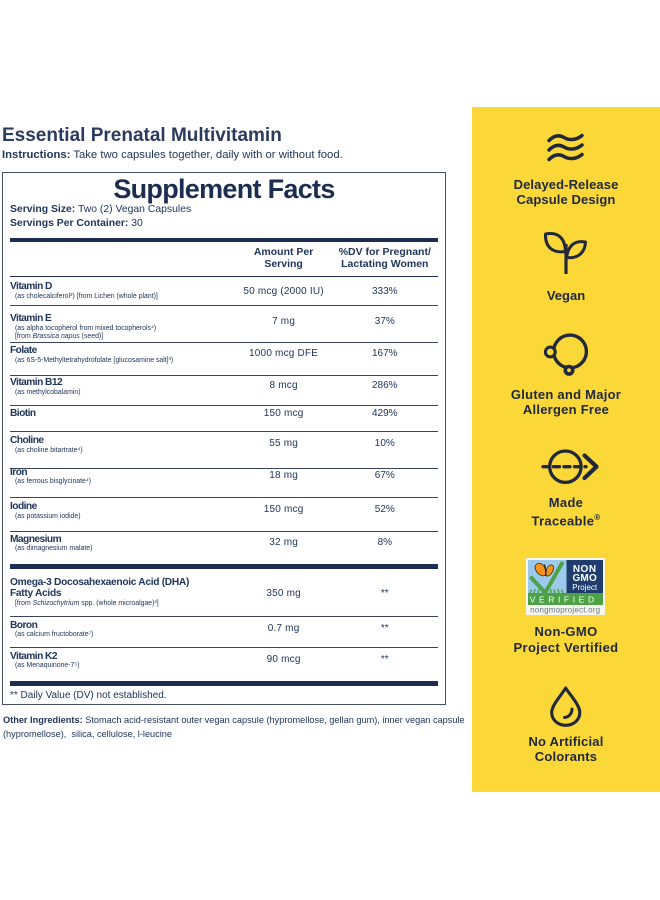  What do you see at coordinates (584, 568) in the screenshot?
I see `svg-text: NON` at bounding box center [584, 568].